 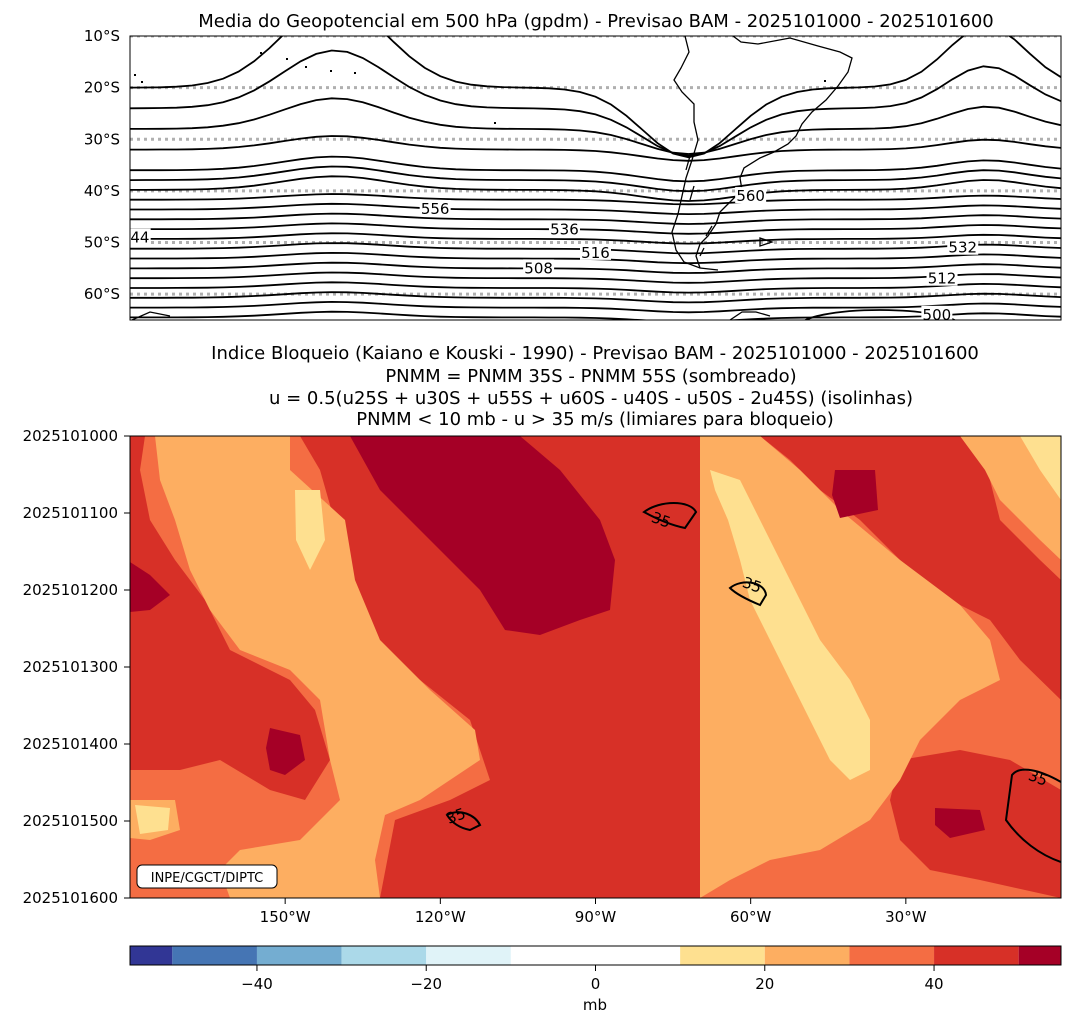 What do you see at coordinates (764, 984) in the screenshot?
I see `colorbar-tick-label: 20` at bounding box center [764, 984].